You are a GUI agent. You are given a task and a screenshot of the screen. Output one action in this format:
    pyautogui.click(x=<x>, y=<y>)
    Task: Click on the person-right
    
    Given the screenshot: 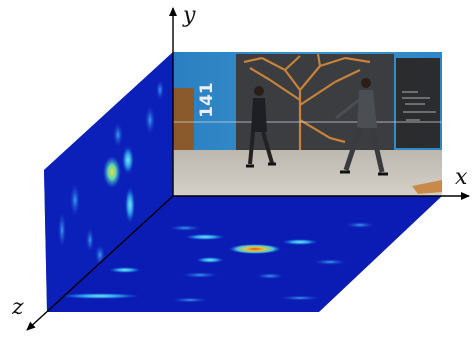 What is the action you would take?
    pyautogui.click(x=361, y=127)
    